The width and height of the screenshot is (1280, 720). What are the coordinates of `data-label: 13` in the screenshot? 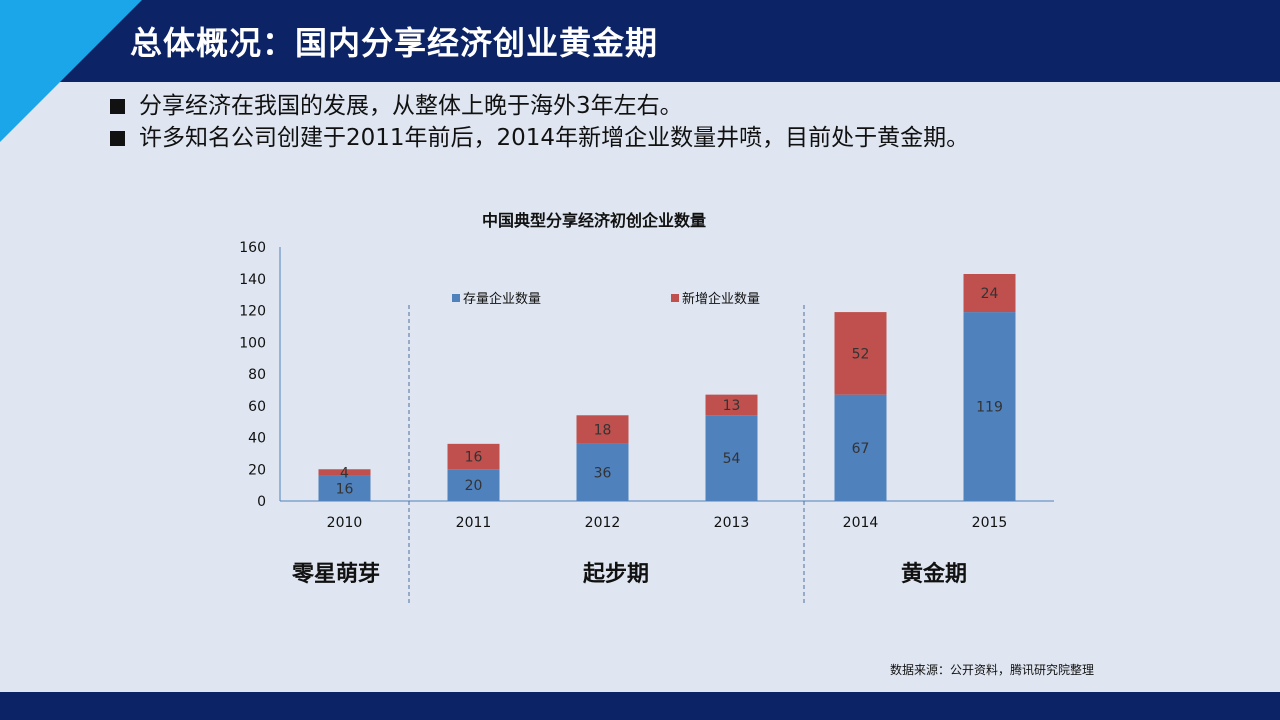 It's located at (732, 406).